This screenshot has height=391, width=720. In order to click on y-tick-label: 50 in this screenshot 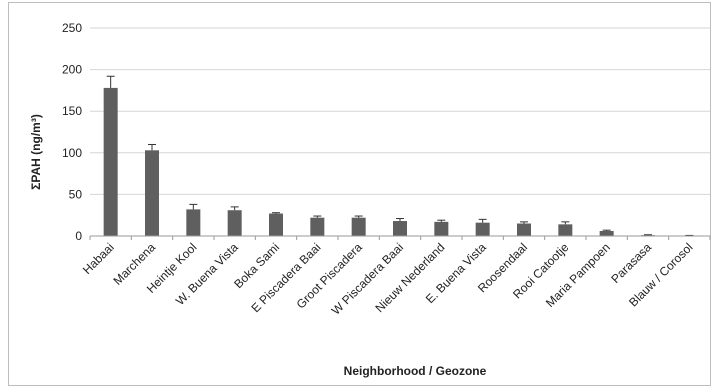, I will do `click(76, 194)`.